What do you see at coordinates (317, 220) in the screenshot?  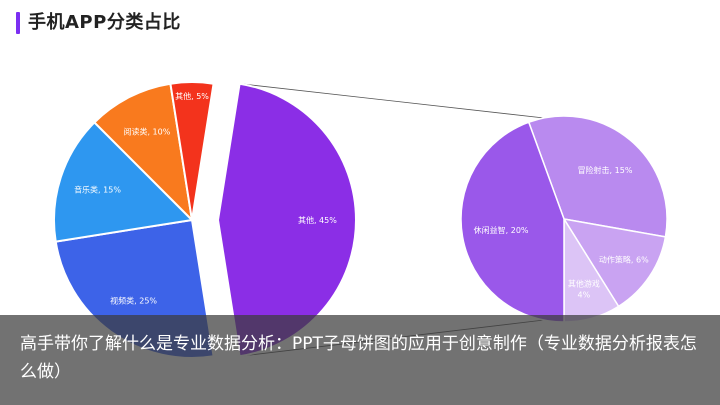 I see `main-pie-label-0: 其他, 45%` at bounding box center [317, 220].